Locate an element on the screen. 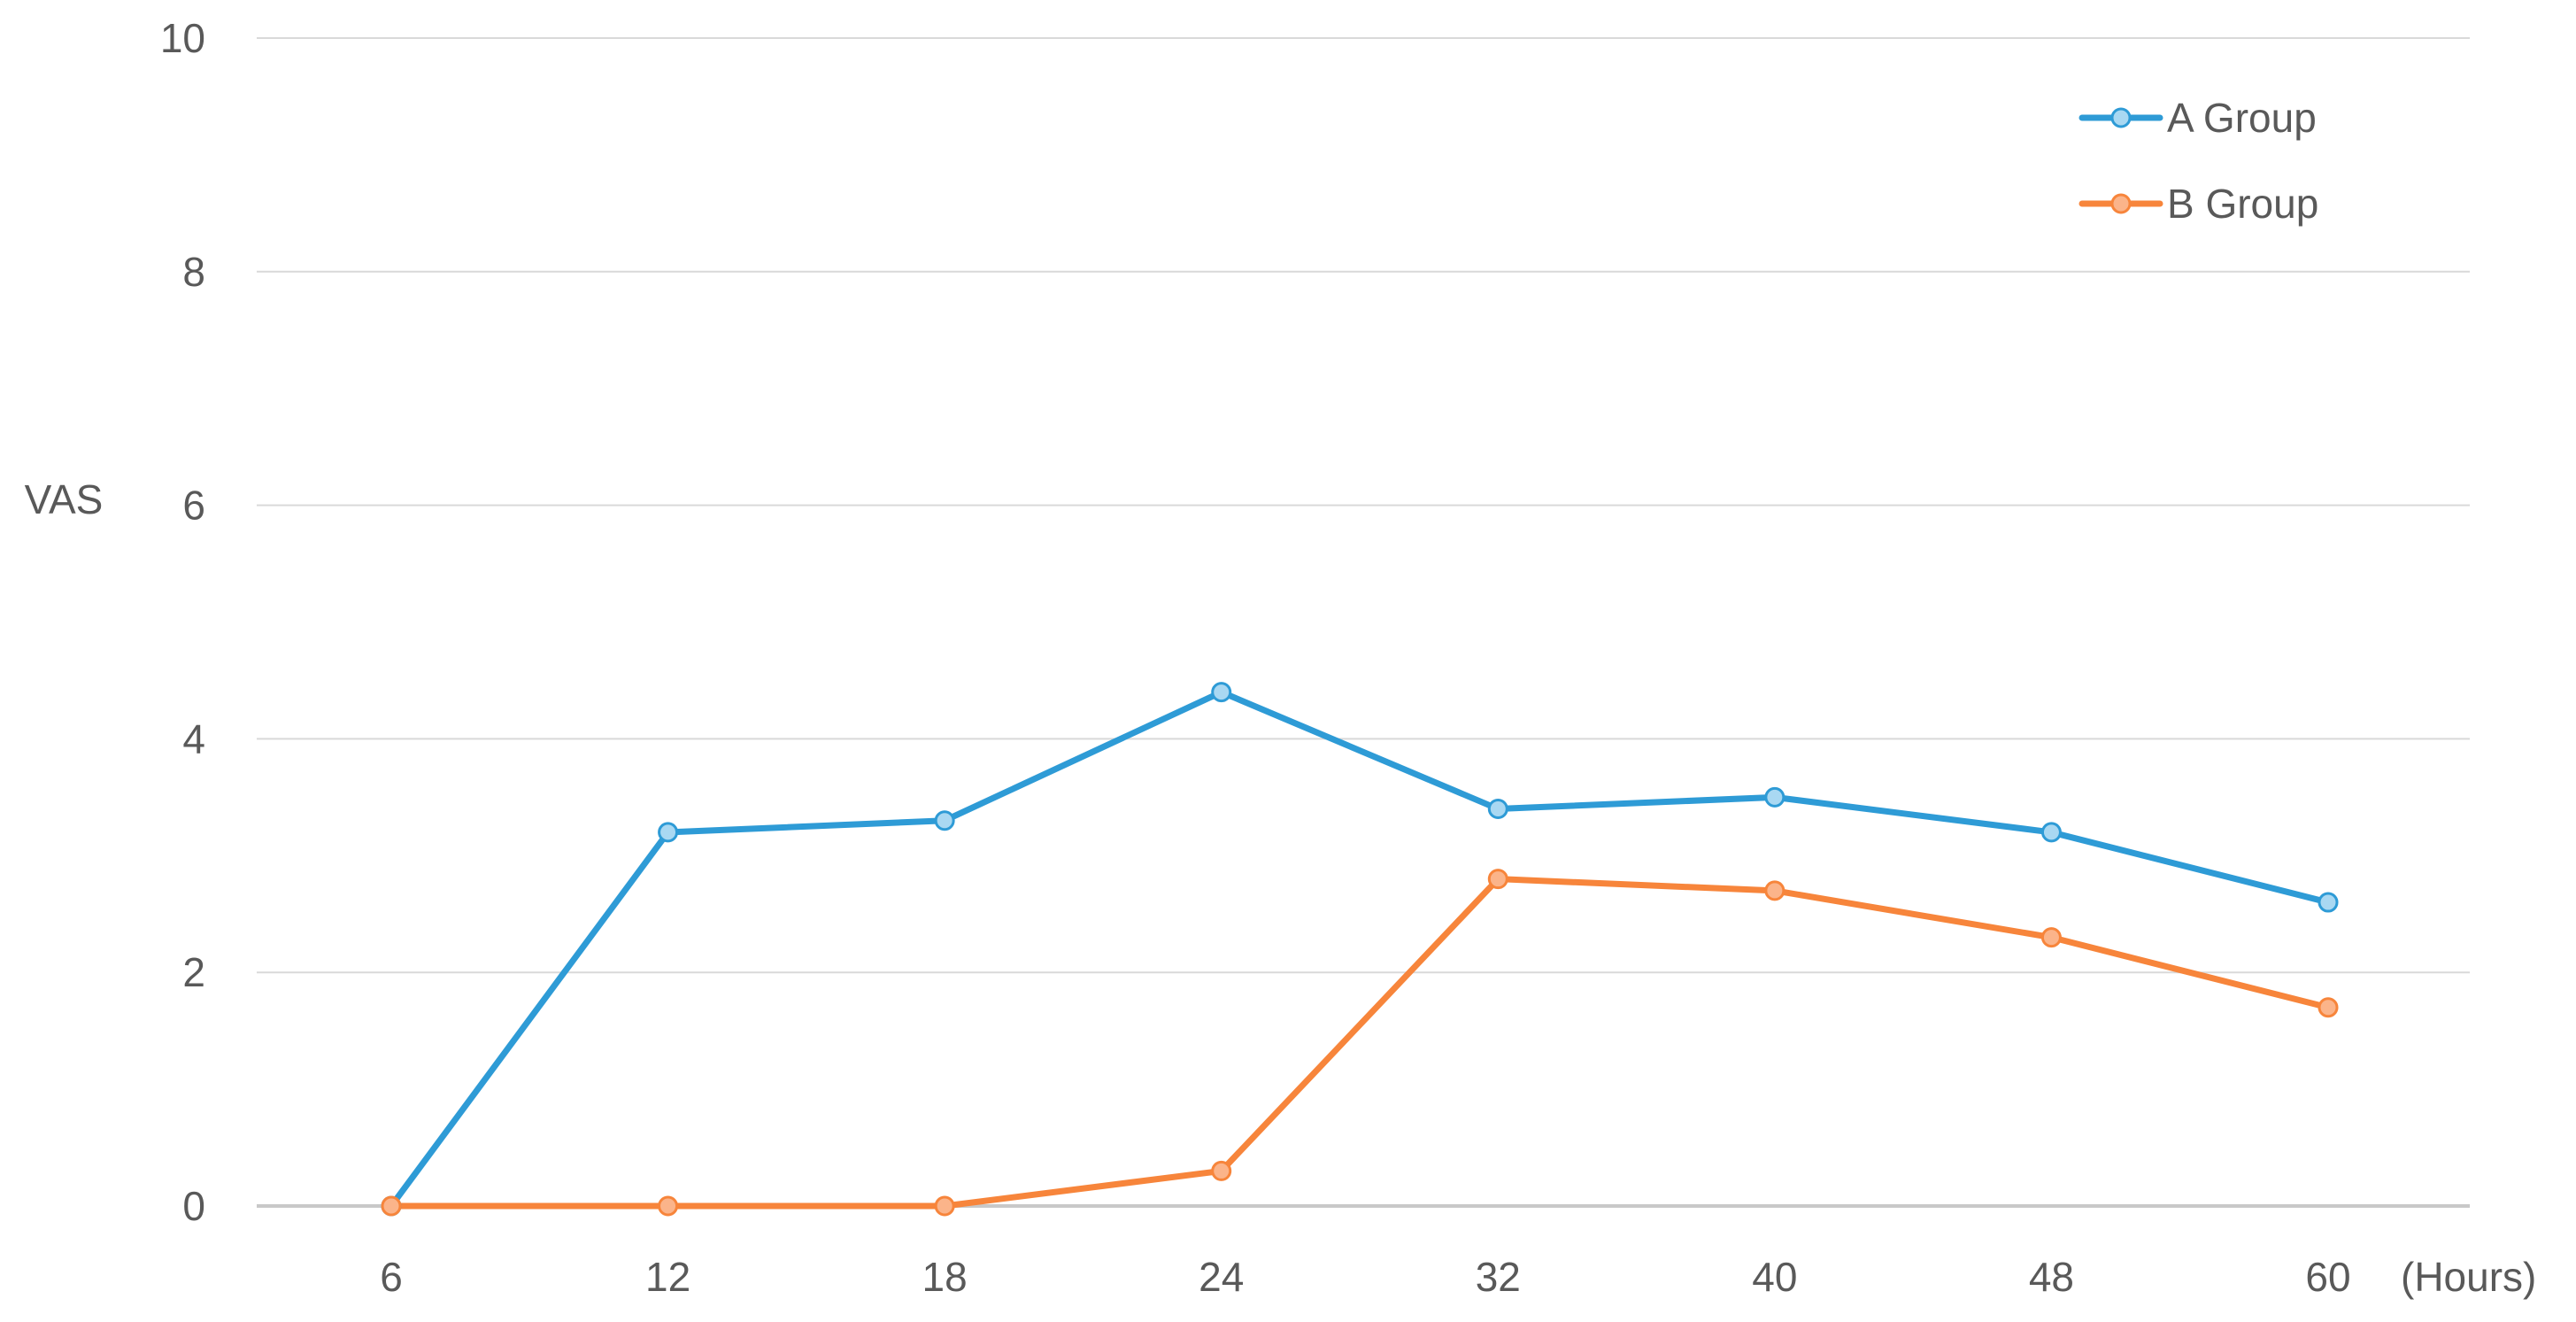 Image resolution: width=2576 pixels, height=1322 pixels. legend-label-a-group: A Group is located at coordinates (2242, 118).